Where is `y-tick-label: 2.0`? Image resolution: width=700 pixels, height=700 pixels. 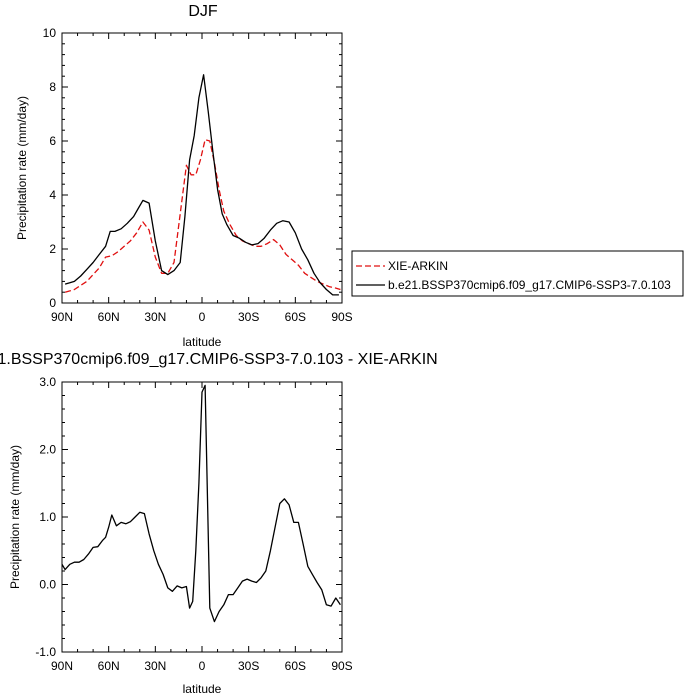 y-tick-label: 2.0 is located at coordinates (47, 450).